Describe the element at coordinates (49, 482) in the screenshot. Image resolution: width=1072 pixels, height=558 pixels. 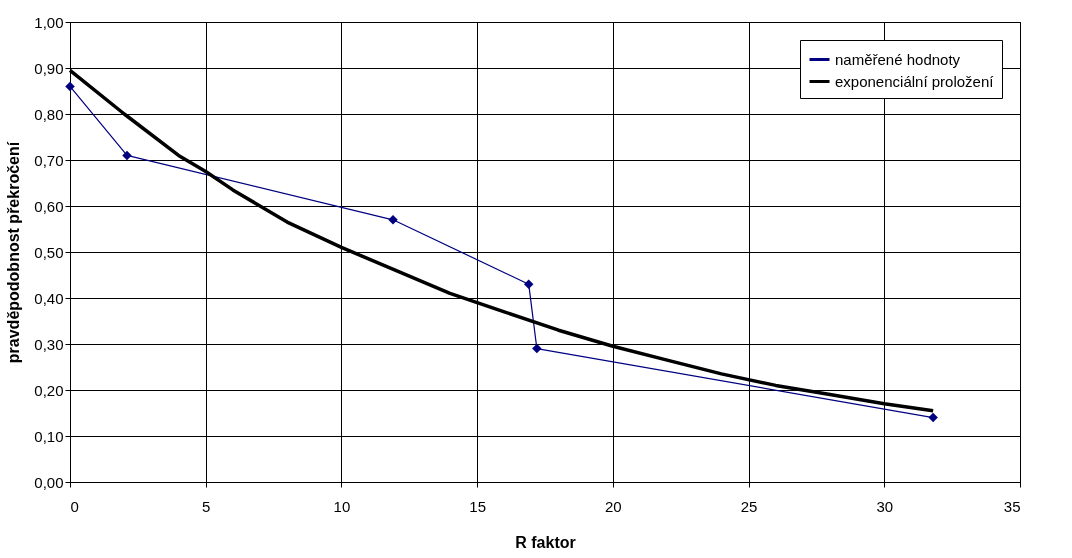
I see `y-tick-label: 0,00` at that location.